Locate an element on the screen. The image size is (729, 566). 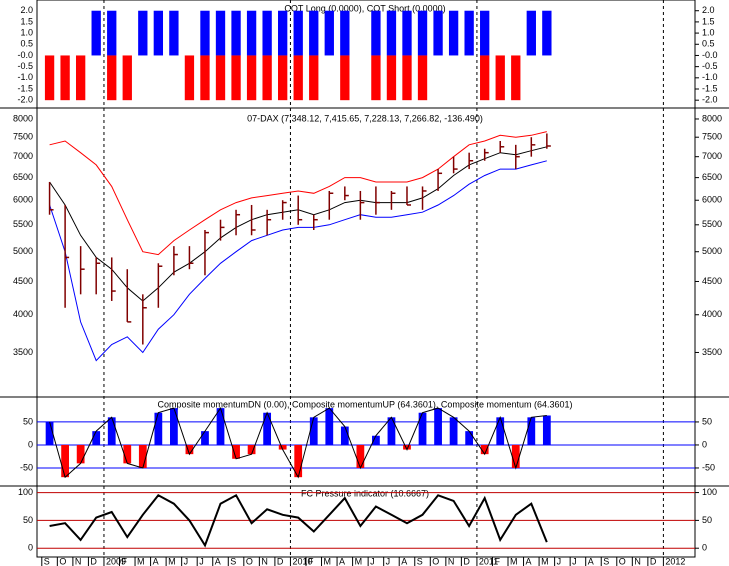
y-tick-label-right: 4500 is located at coordinates (712, 281).